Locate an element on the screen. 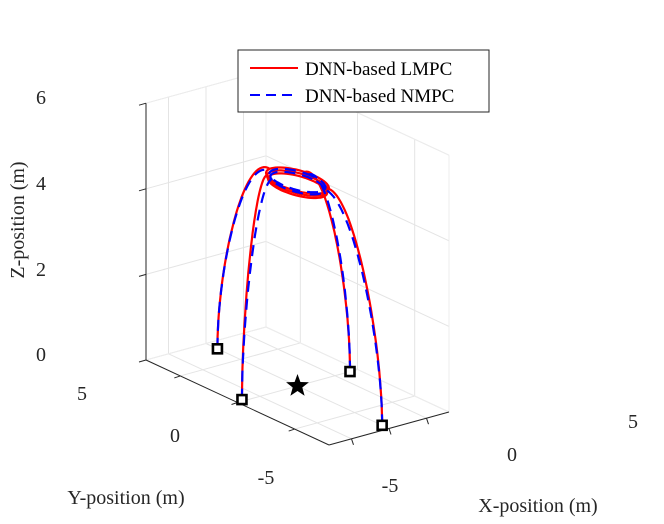  legend: DNN-based LMPC DNN-based NMPC is located at coordinates (363, 81).